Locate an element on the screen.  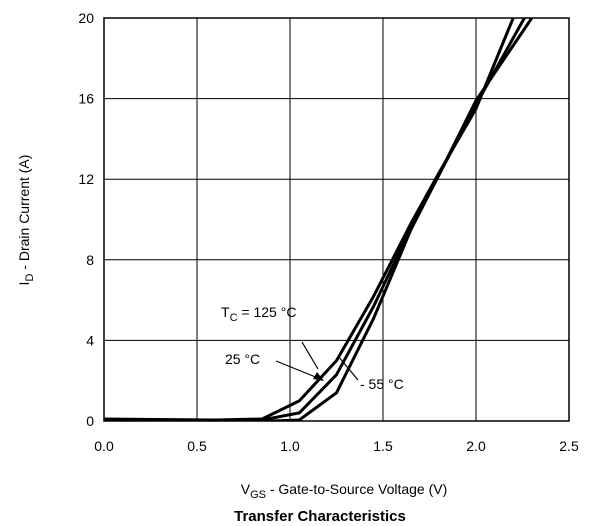
x-tick-label: 0.0 is located at coordinates (104, 446).